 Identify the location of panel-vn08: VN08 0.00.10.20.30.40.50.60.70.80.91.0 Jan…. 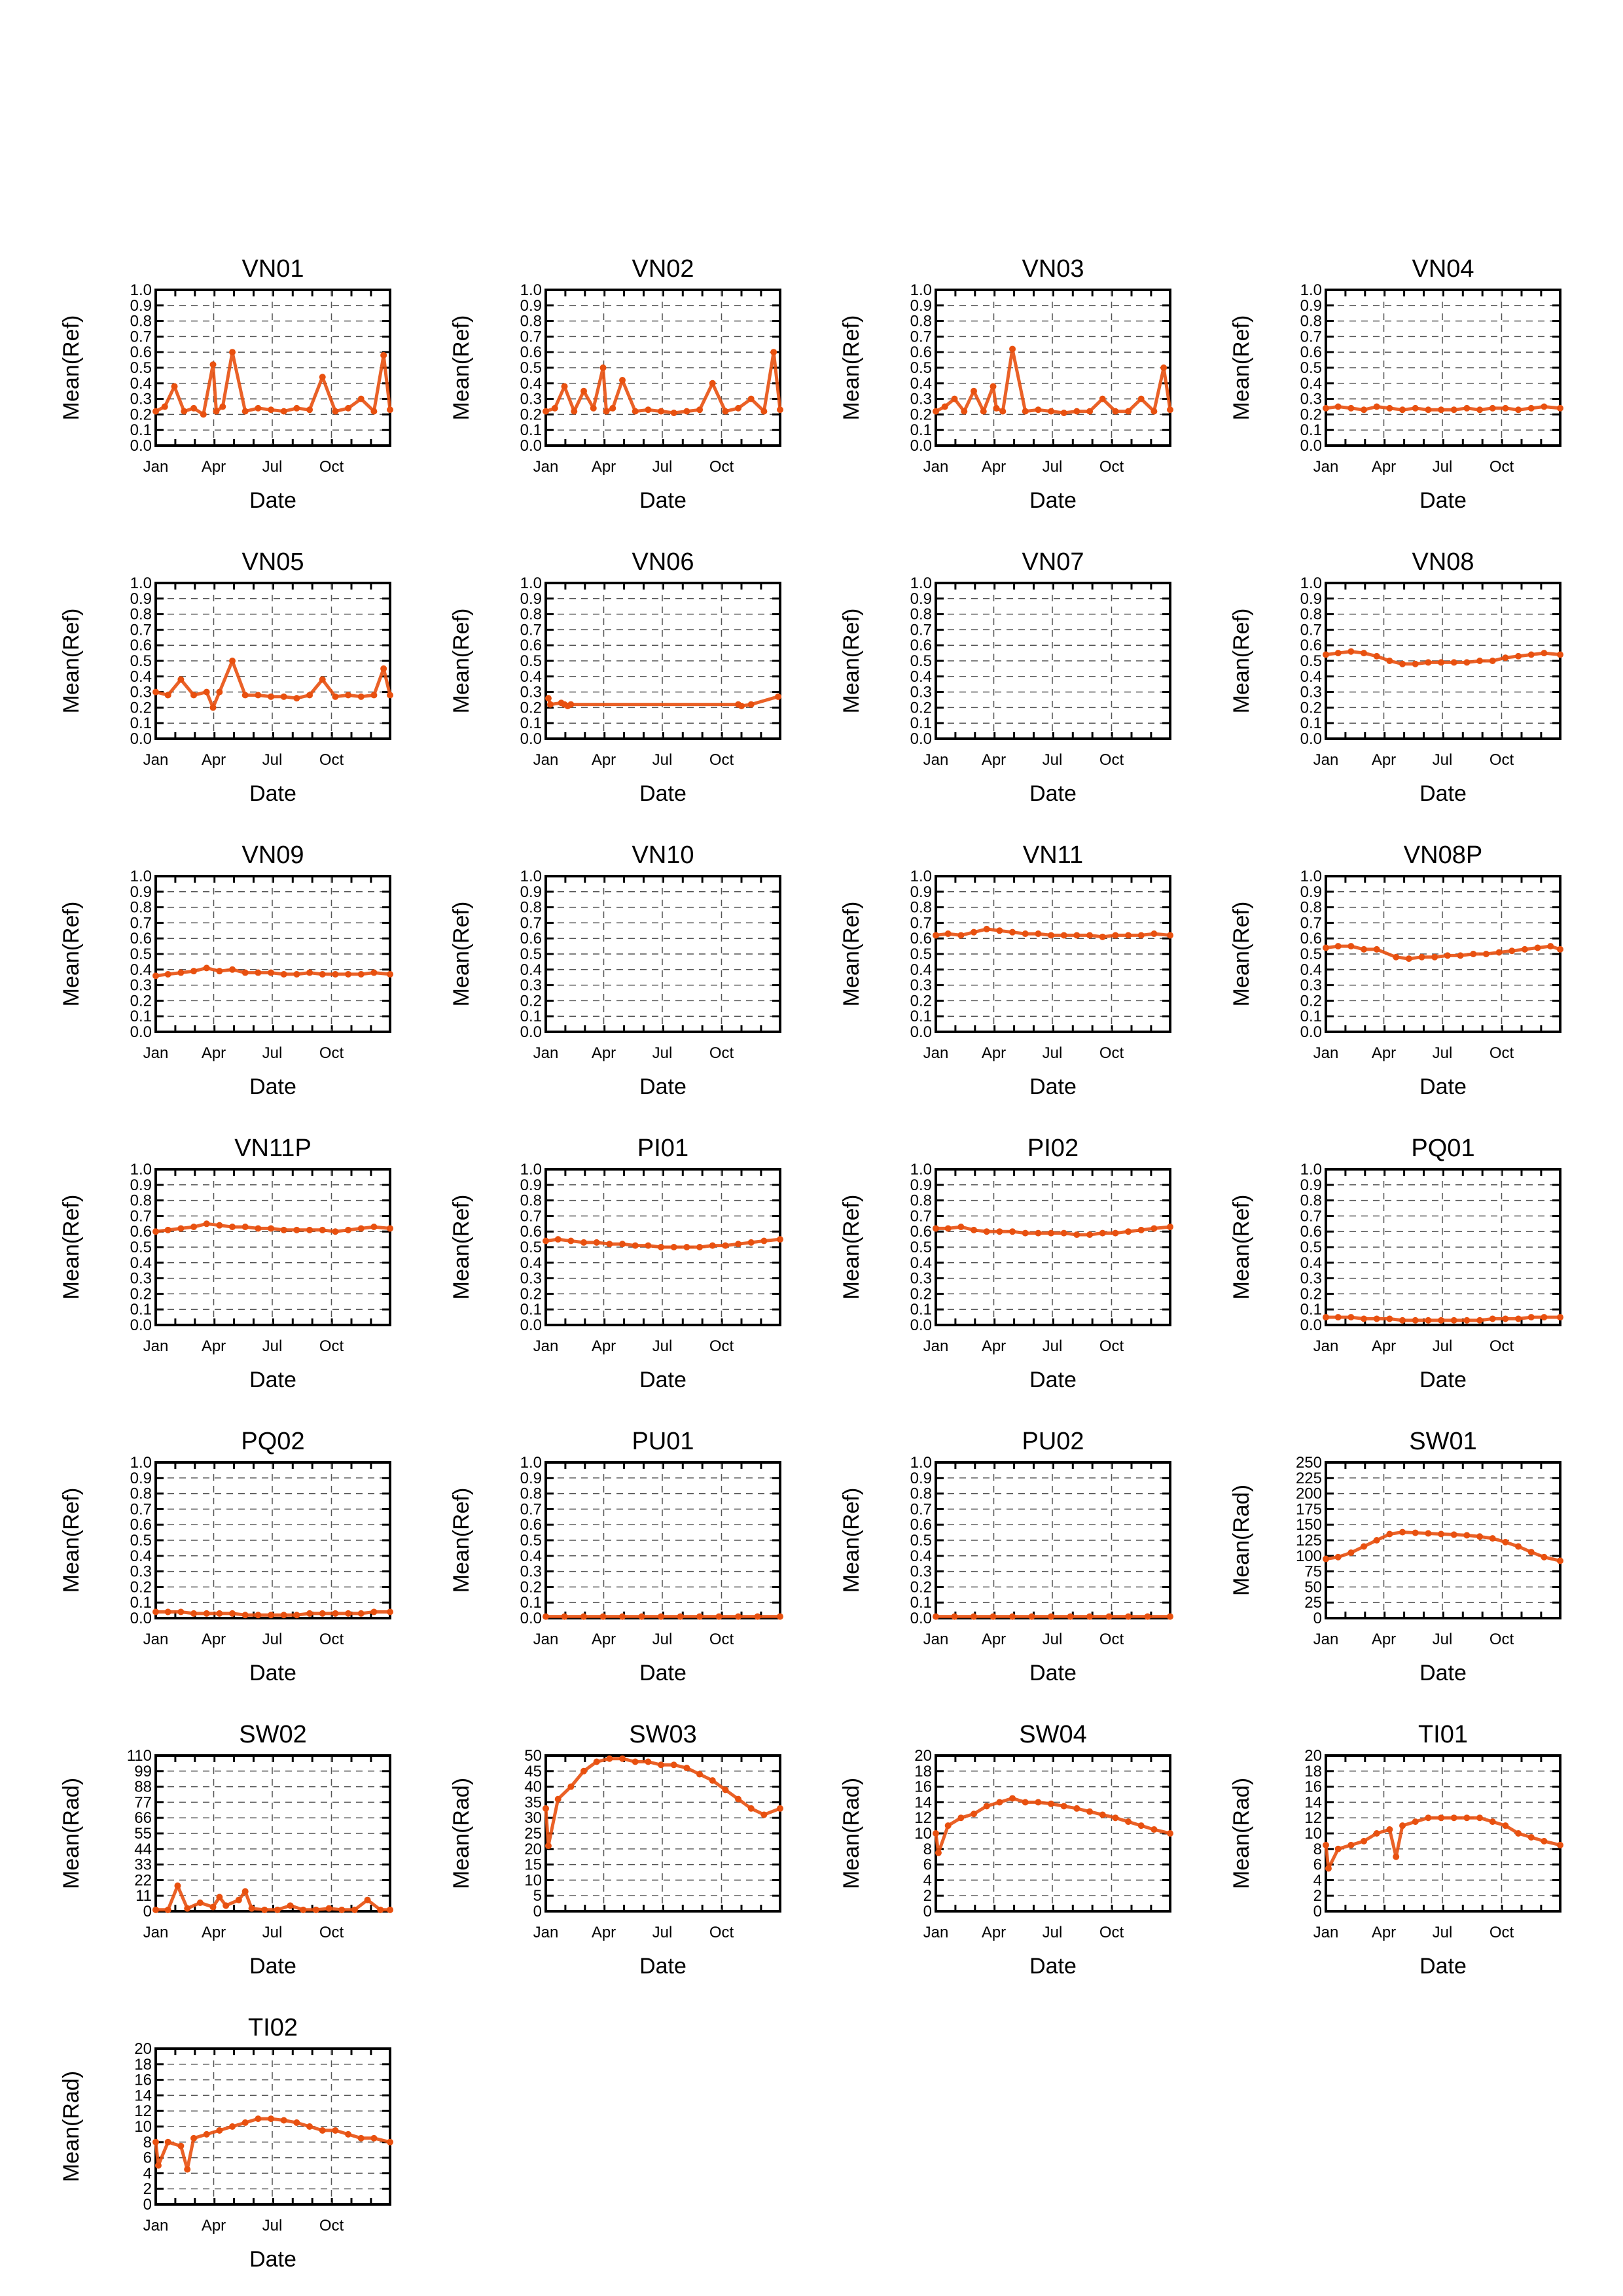
(1396, 677).